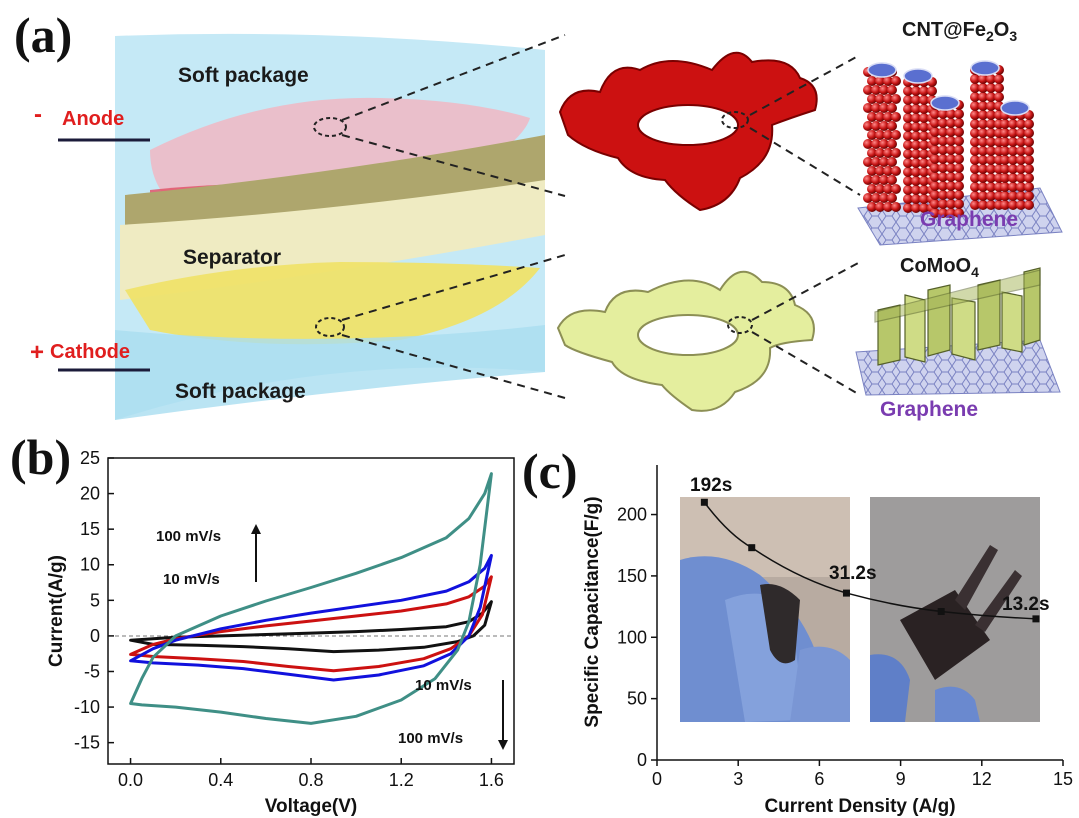 The height and width of the screenshot is (818, 1079). I want to click on anode-ring-model, so click(688, 131).